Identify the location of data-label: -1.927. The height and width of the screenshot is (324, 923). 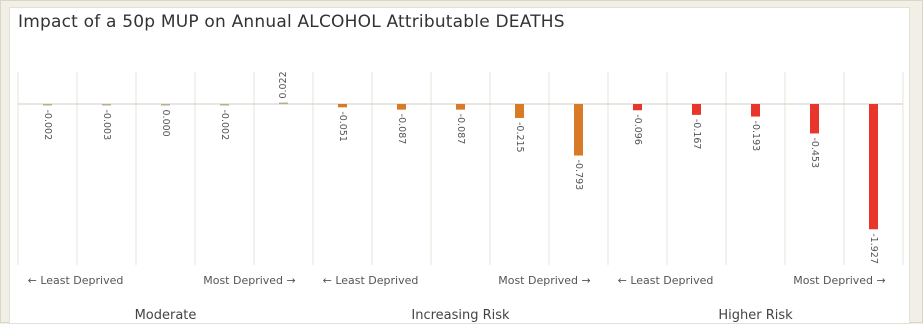
(873, 248).